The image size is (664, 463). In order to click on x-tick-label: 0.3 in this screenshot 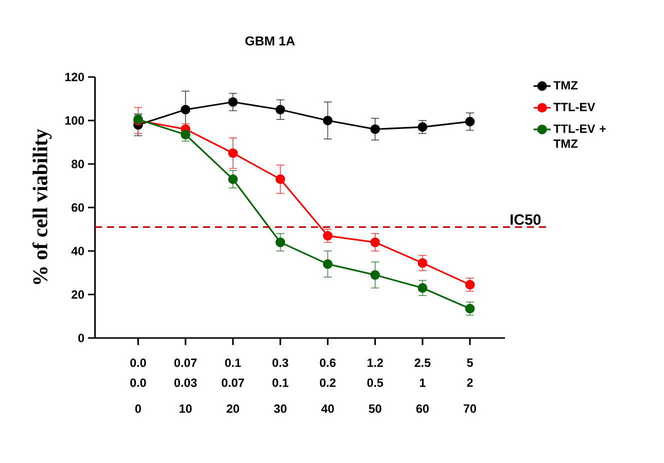, I will do `click(280, 363)`.